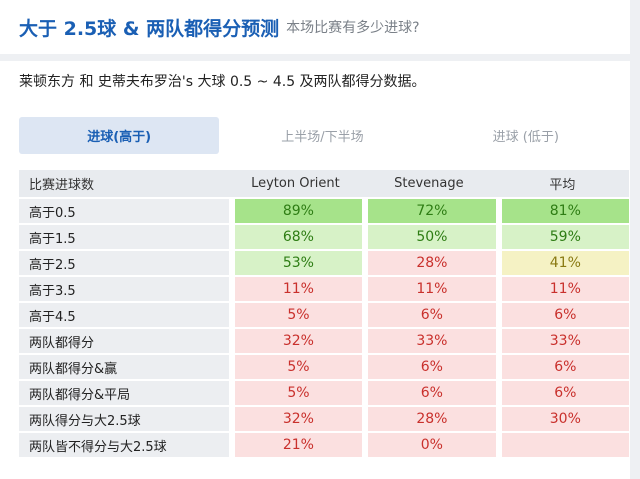 Image resolution: width=640 pixels, height=479 pixels. Describe the element at coordinates (429, 183) in the screenshot. I see `col-header-away: Stevenage` at that location.